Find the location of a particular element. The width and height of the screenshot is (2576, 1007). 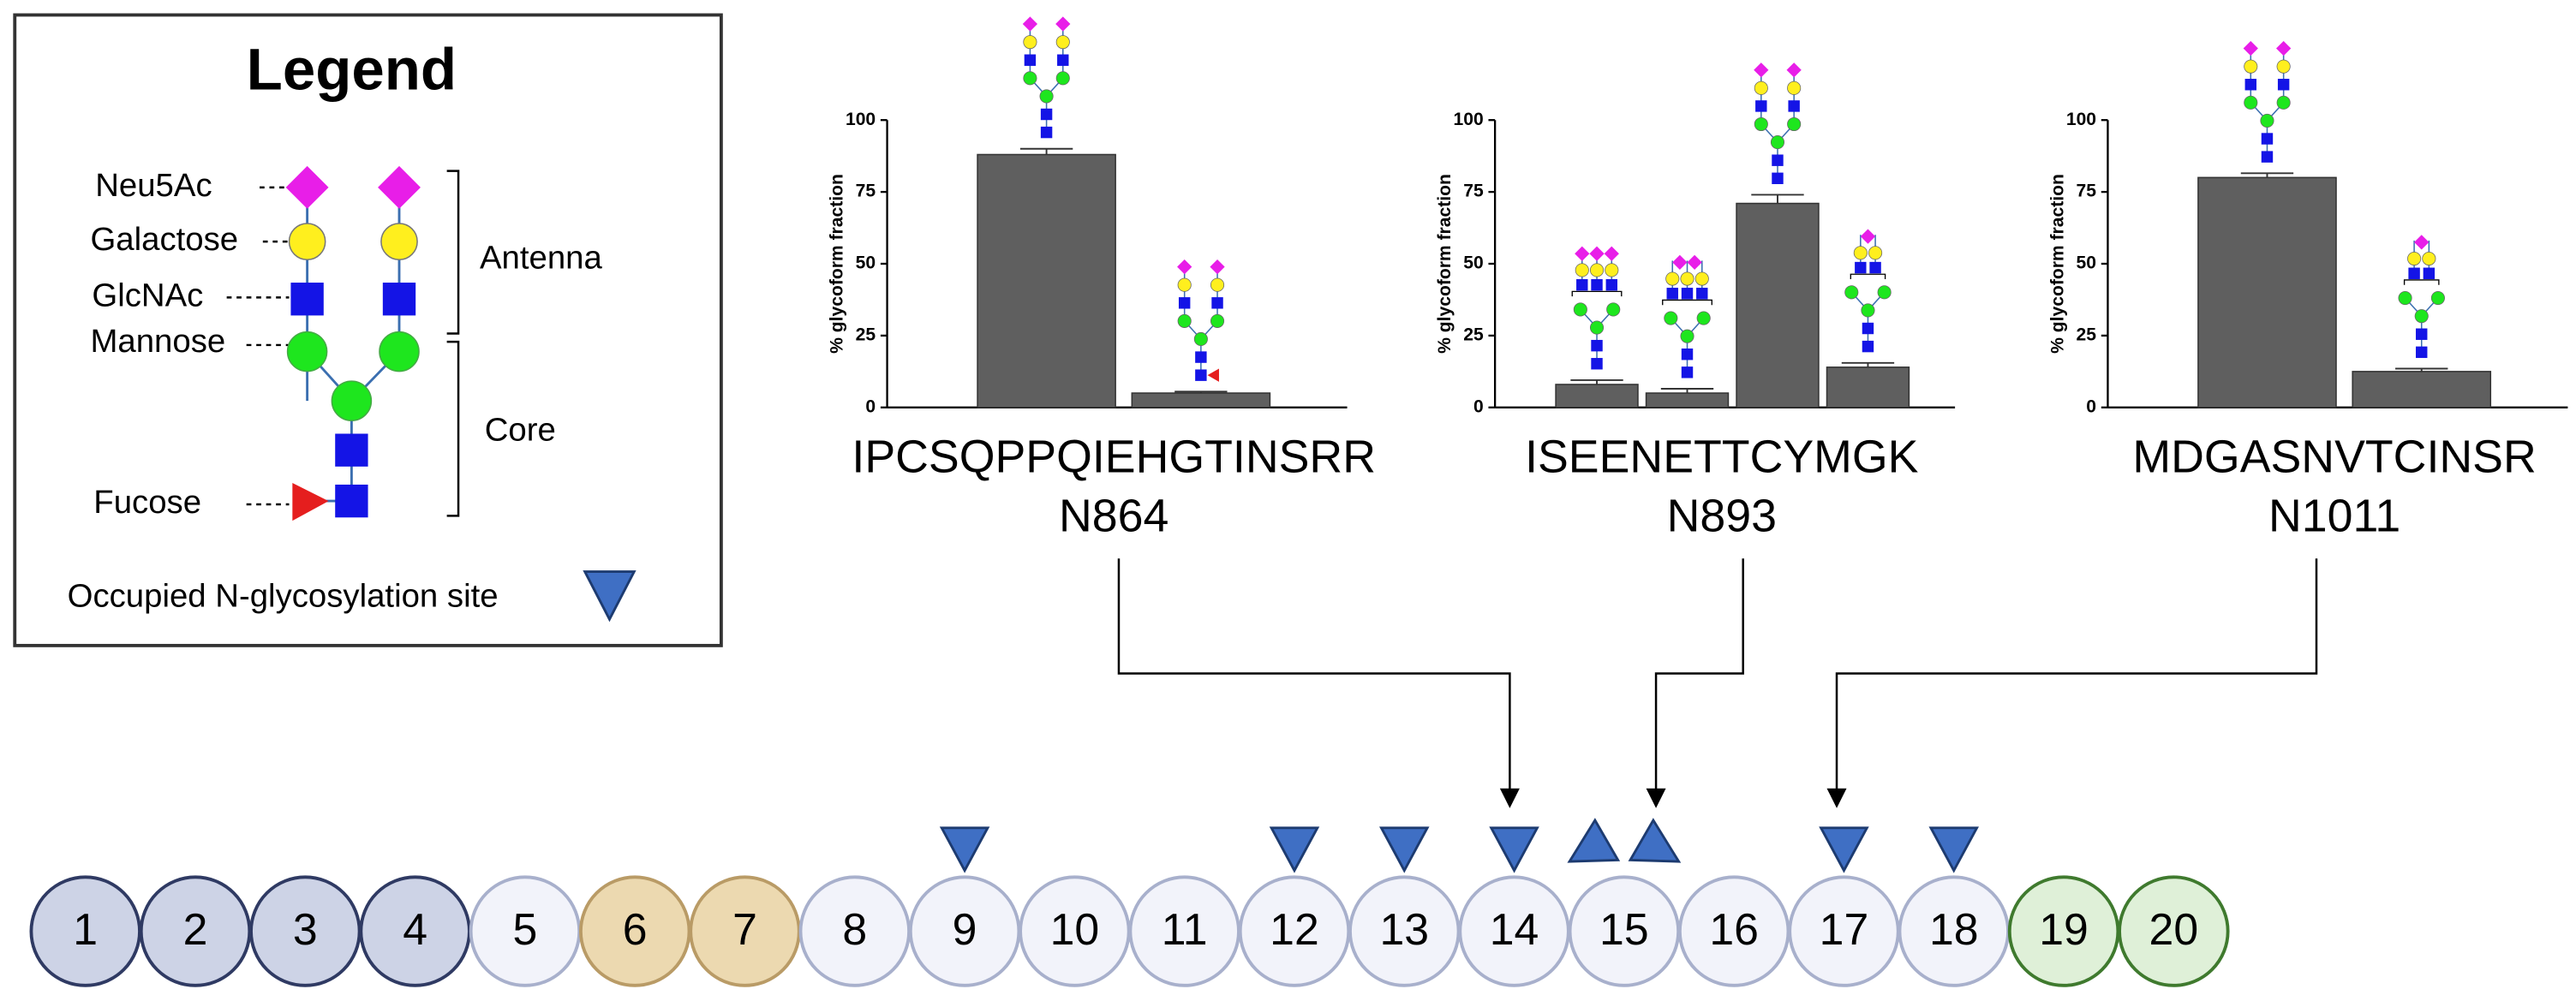

site-label: Occupied N-glycosylation site is located at coordinates (283, 595).